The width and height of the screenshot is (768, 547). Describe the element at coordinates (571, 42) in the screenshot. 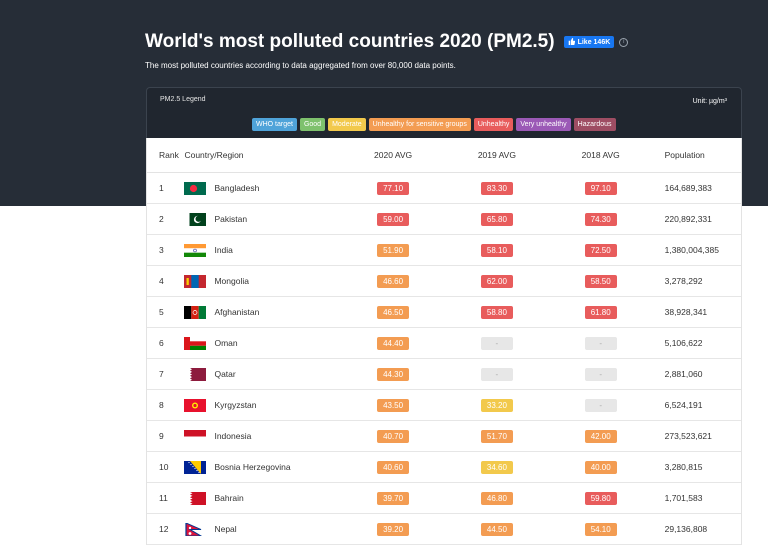

I see `thumbs-up-icon` at that location.